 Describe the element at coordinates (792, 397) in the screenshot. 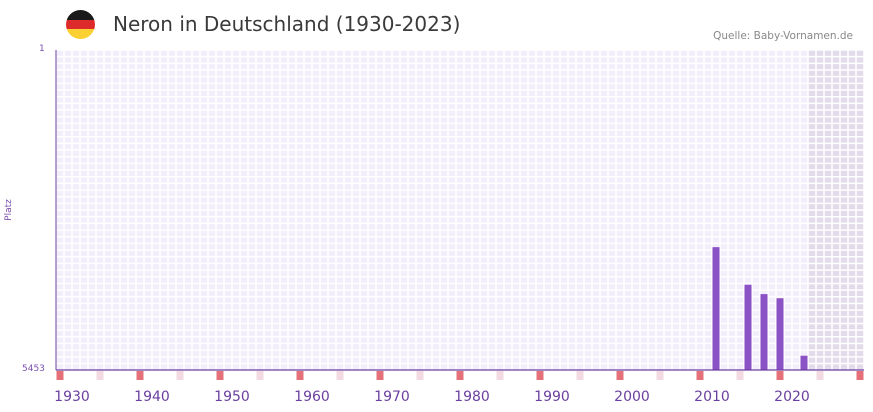

I see `x-tick-2020: 2020` at that location.